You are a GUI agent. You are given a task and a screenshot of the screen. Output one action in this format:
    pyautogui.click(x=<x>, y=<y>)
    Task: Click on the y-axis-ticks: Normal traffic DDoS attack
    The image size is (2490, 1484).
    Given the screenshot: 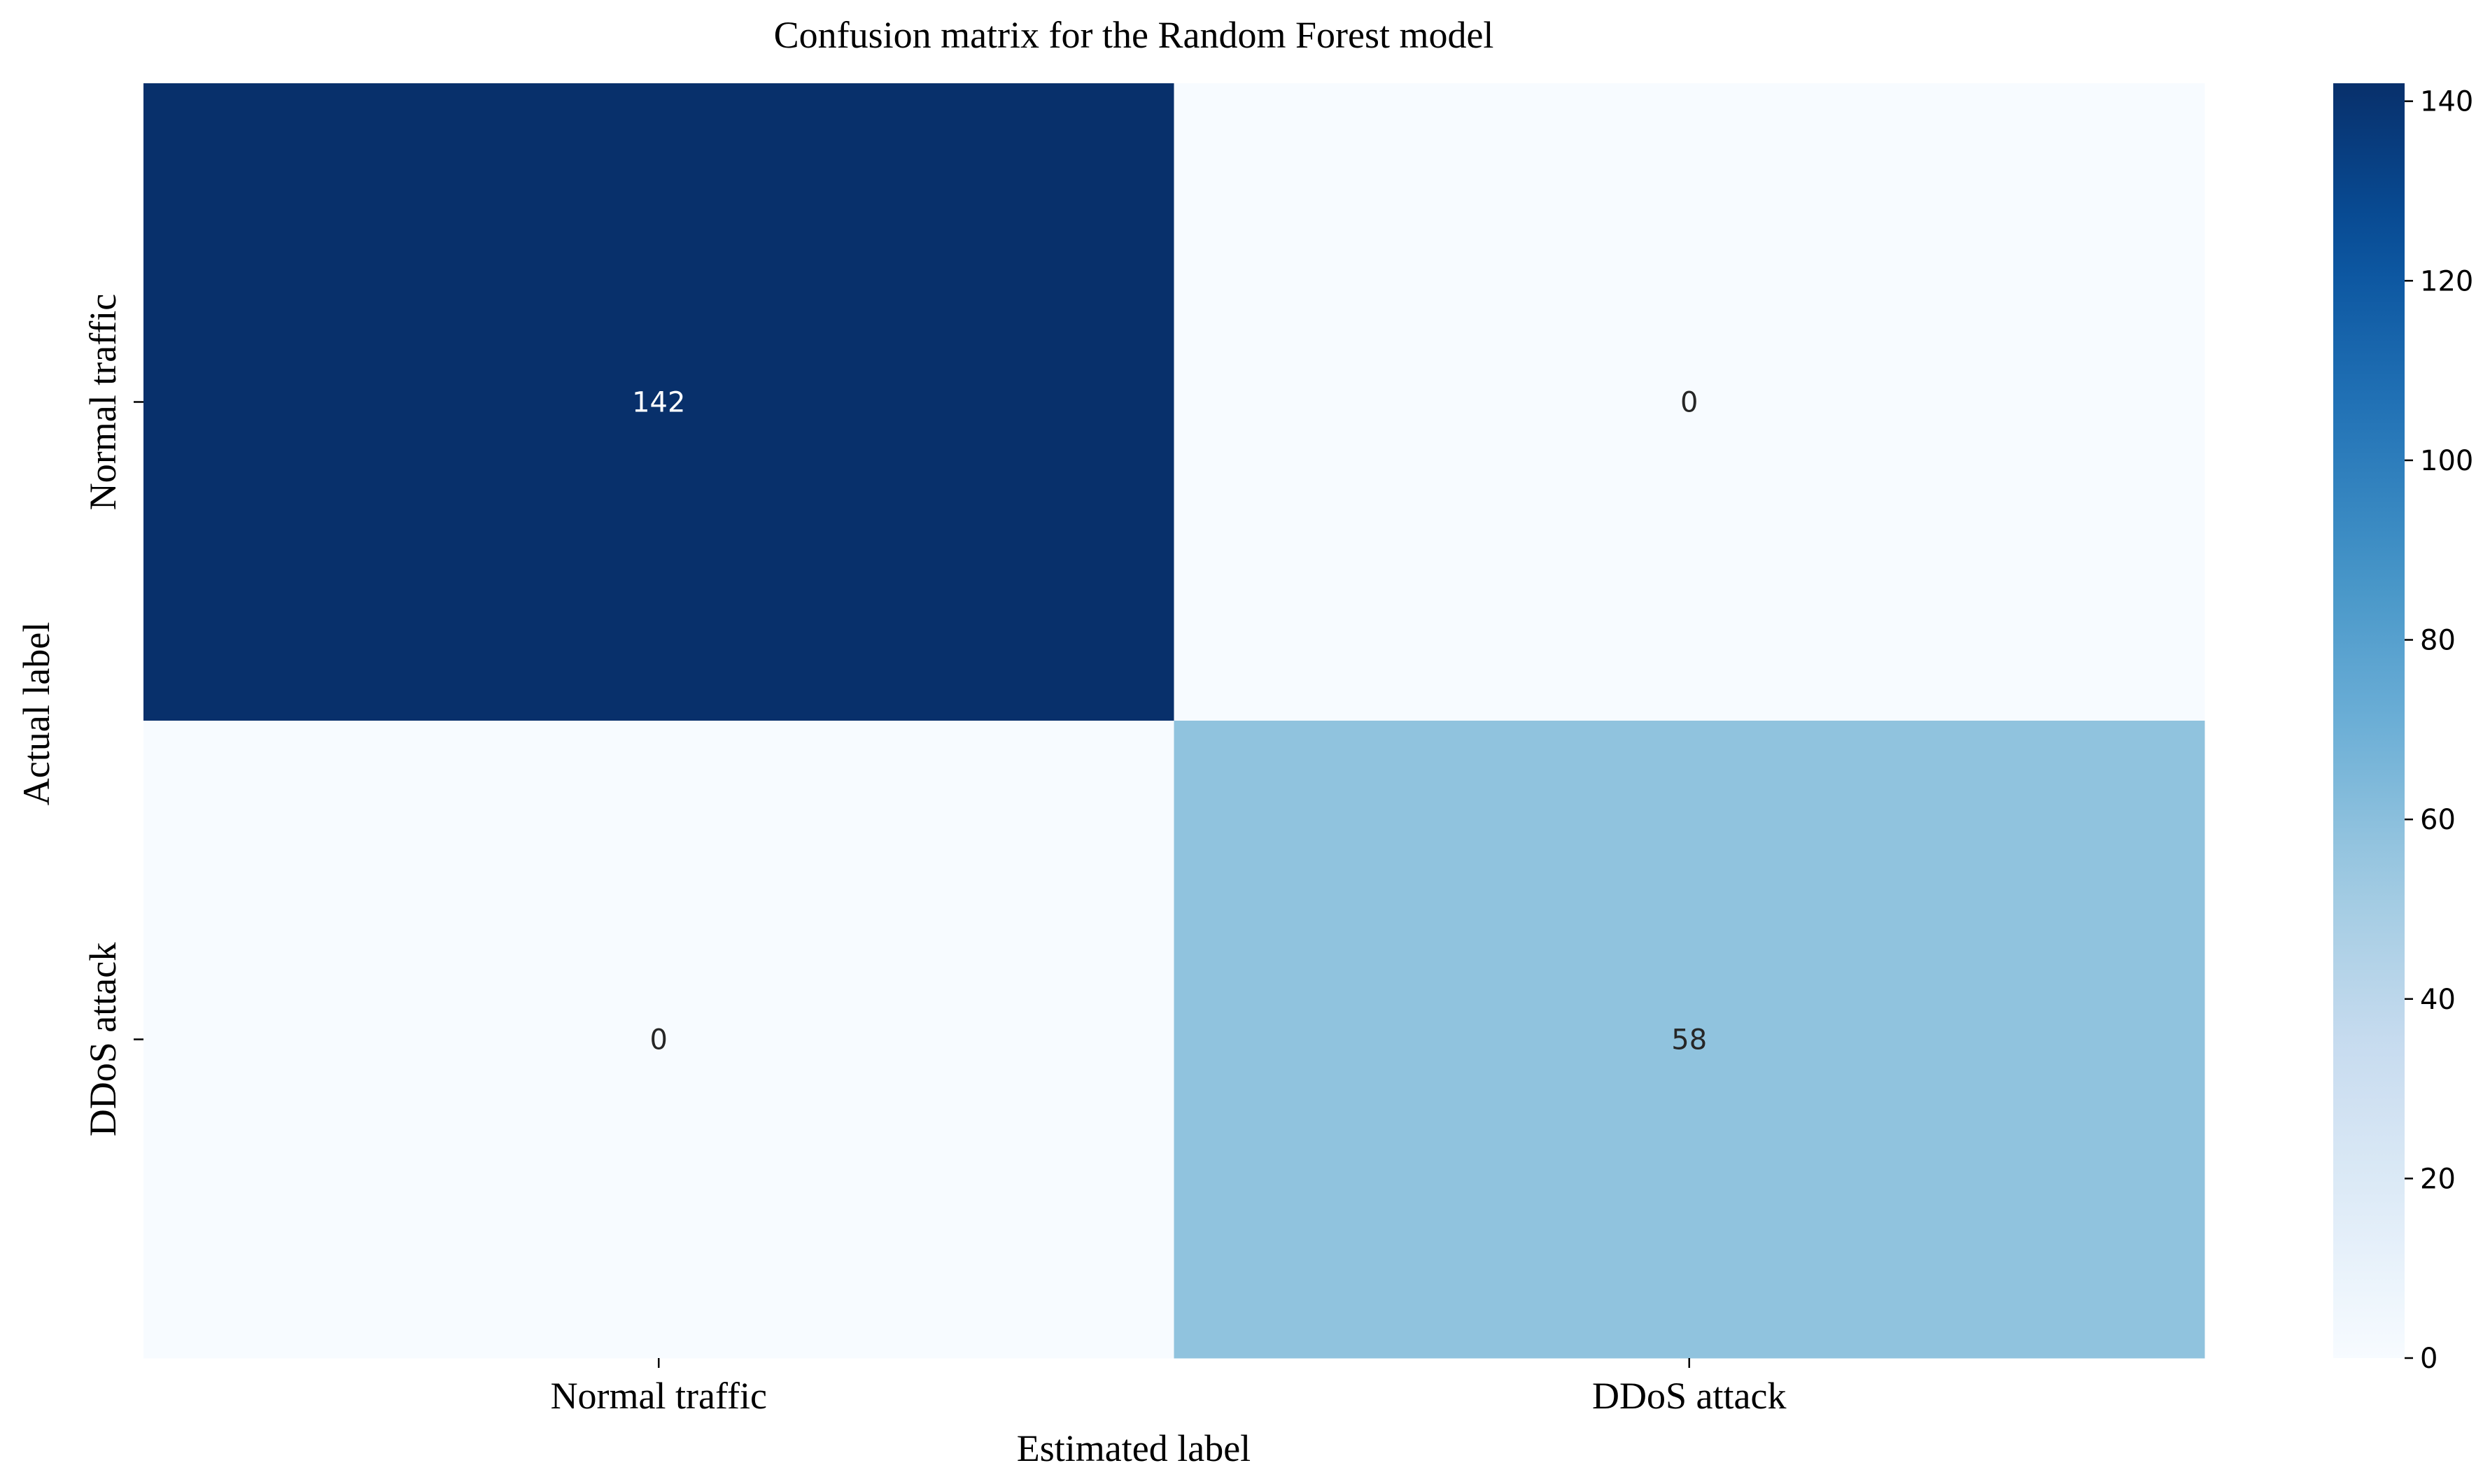 What is the action you would take?
    pyautogui.click(x=113, y=715)
    